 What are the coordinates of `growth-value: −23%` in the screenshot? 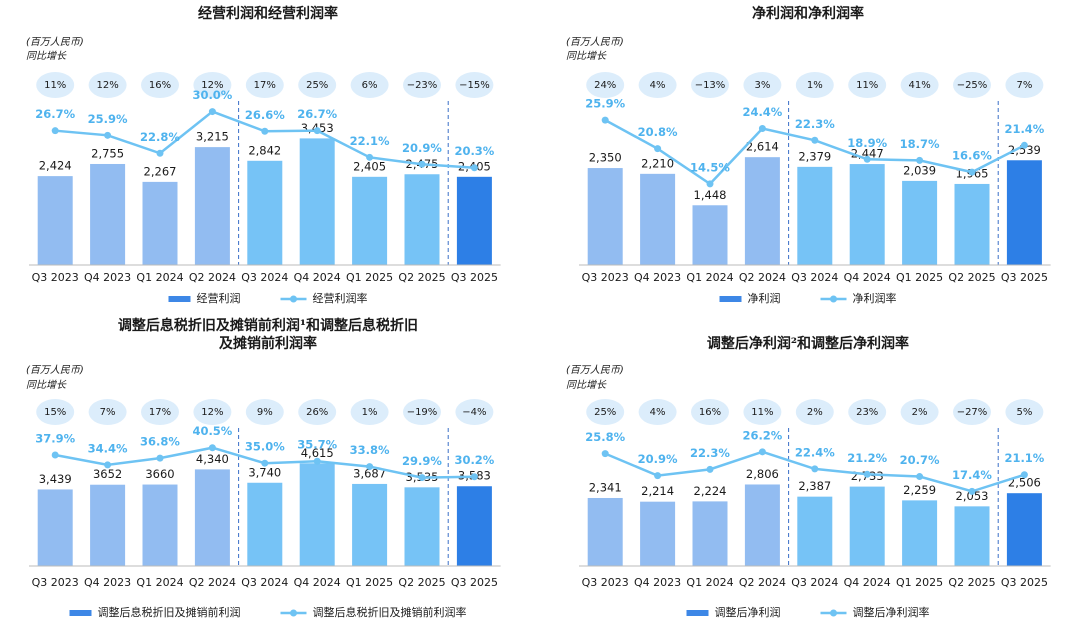 It's located at (422, 85).